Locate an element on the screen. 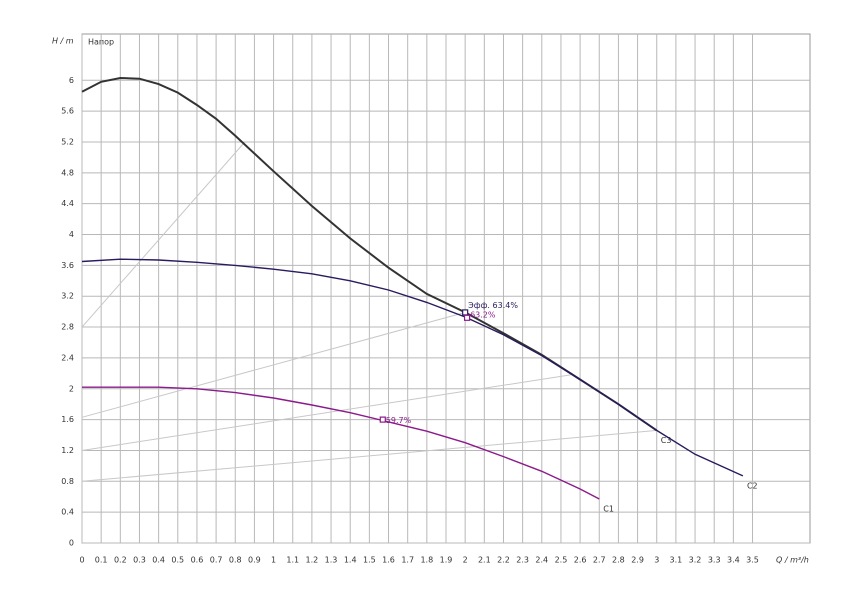 The width and height of the screenshot is (850, 600). x-tick-label: 0.4 is located at coordinates (158, 560).